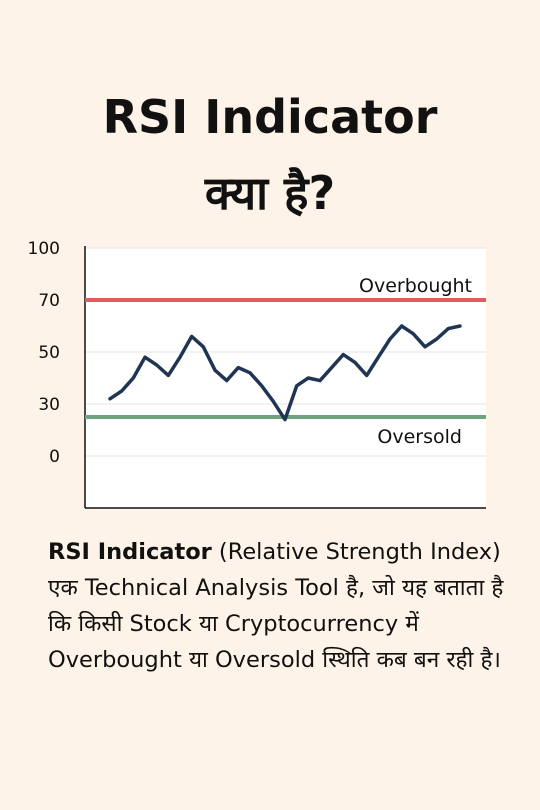 The image size is (540, 810). Describe the element at coordinates (44, 249) in the screenshot. I see `y-tick-label: 100` at that location.